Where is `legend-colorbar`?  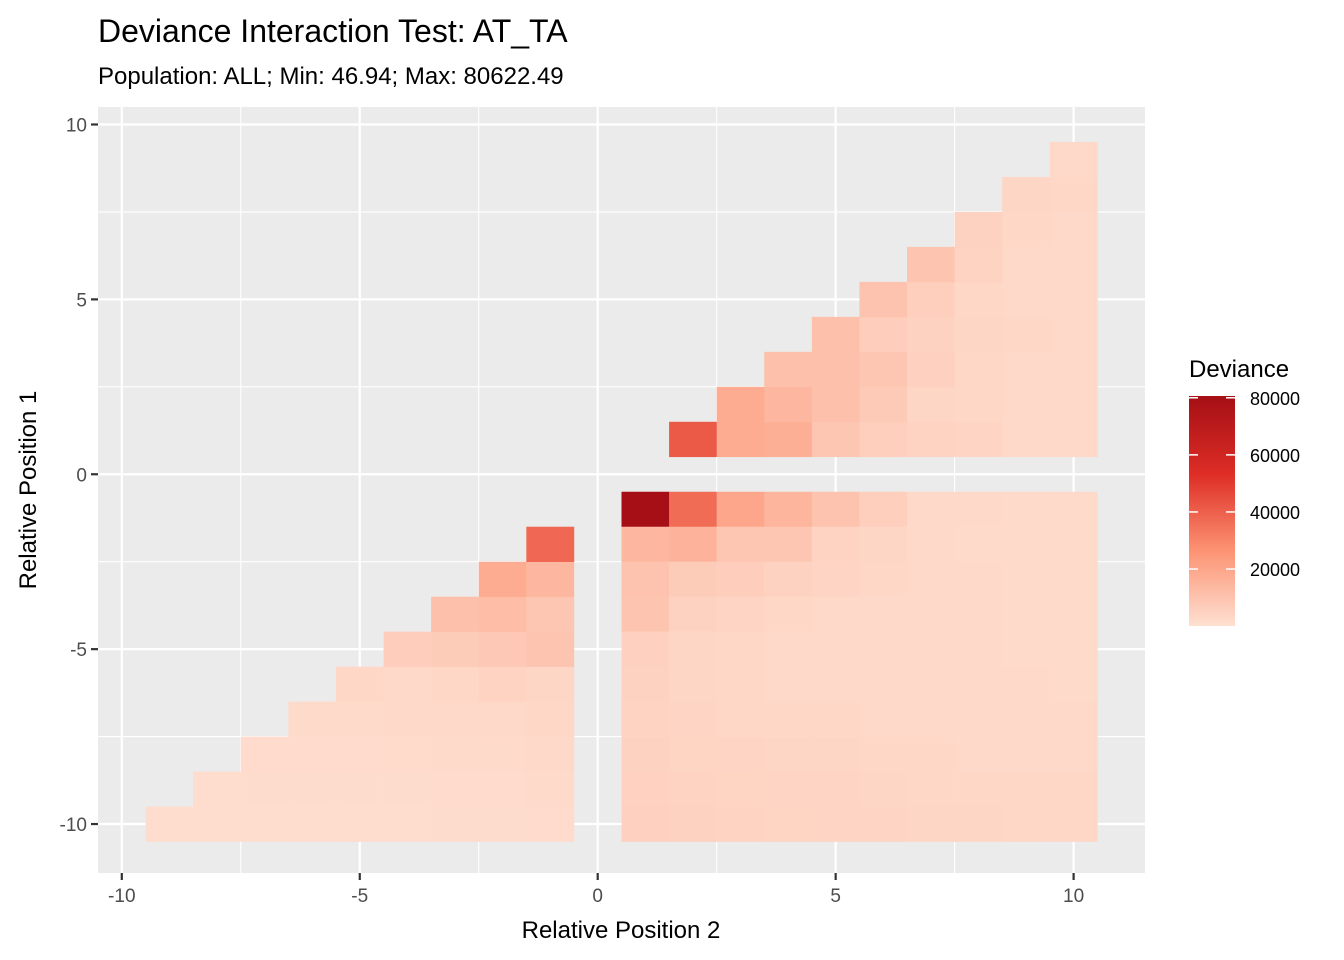 legend-colorbar is located at coordinates (1212, 511).